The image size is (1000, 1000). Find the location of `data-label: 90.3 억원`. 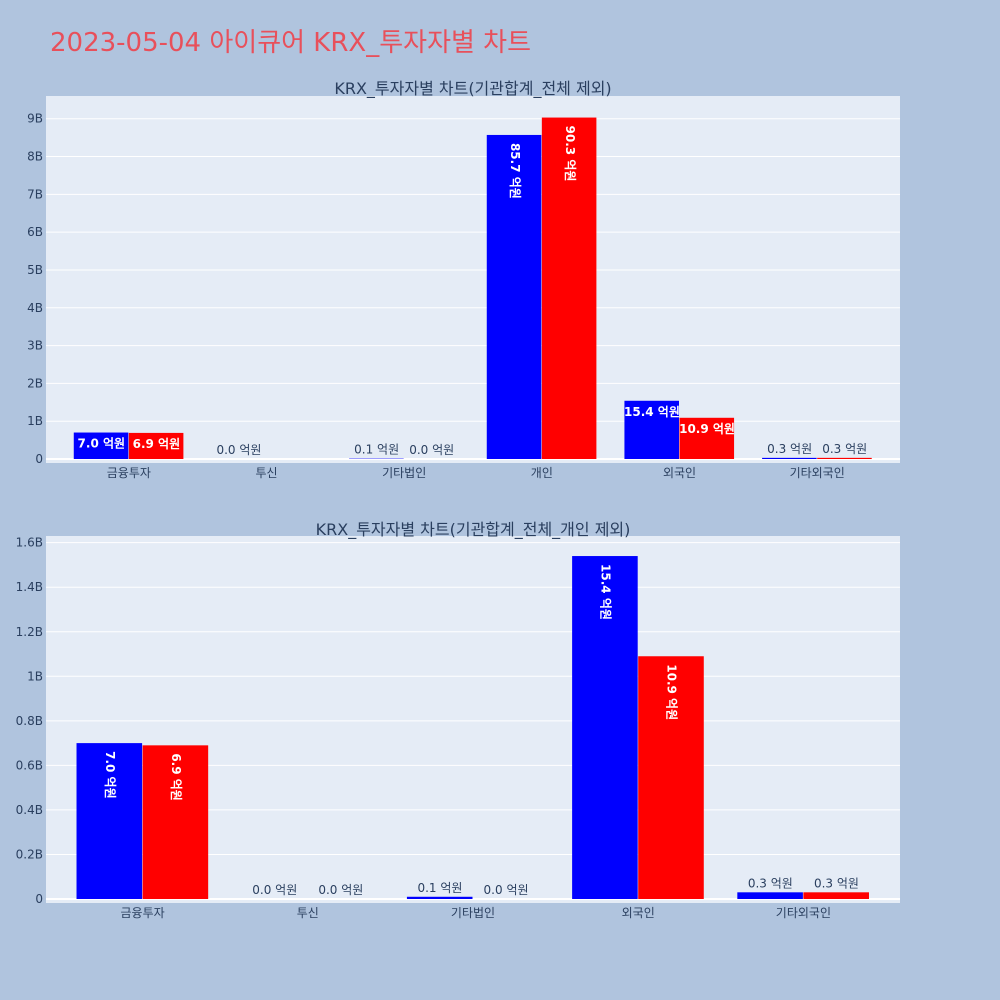

data-label: 90.3 억원 is located at coordinates (570, 154).